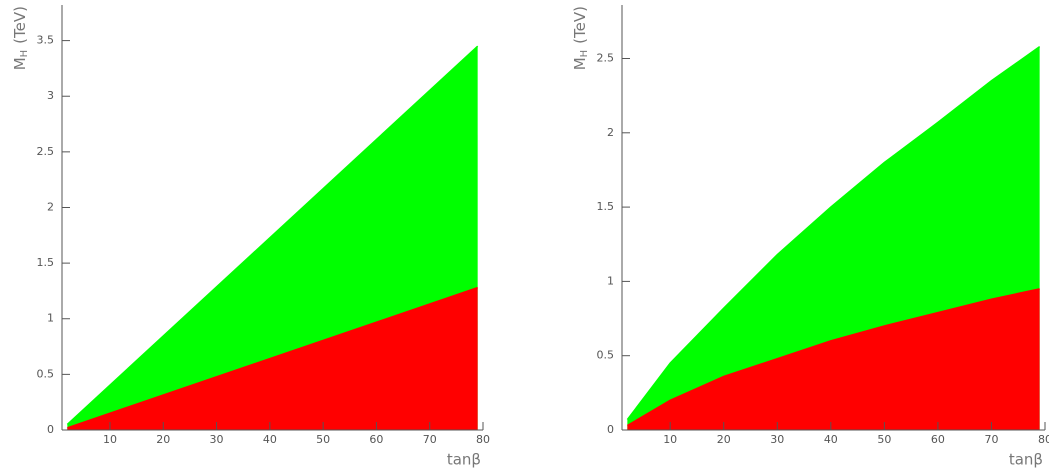  I want to click on band-fill, so click(833, 359).